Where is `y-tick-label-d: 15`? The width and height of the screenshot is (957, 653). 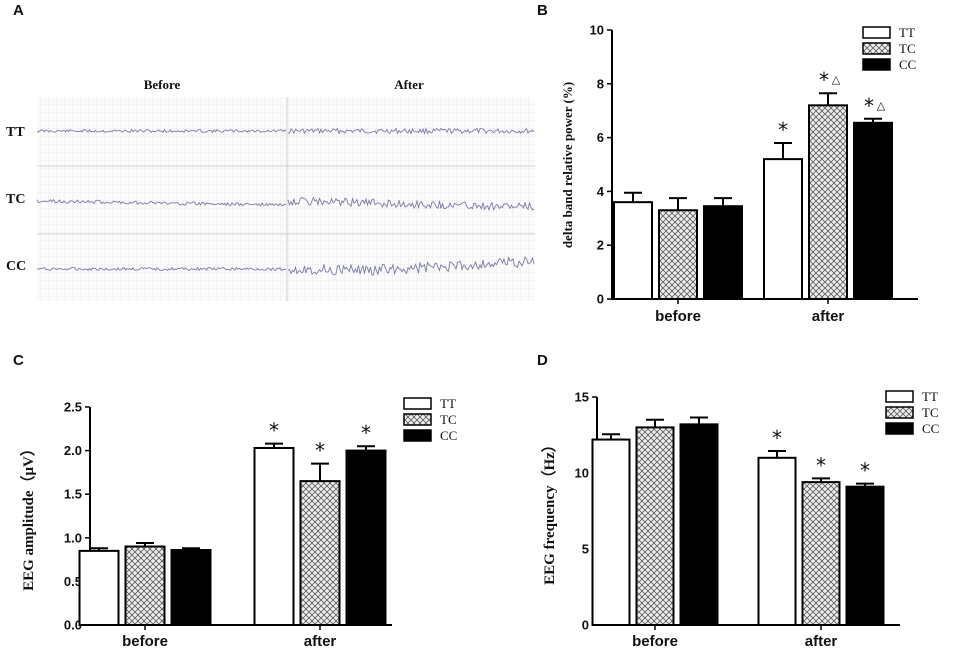
y-tick-label-d: 15 is located at coordinates (582, 397).